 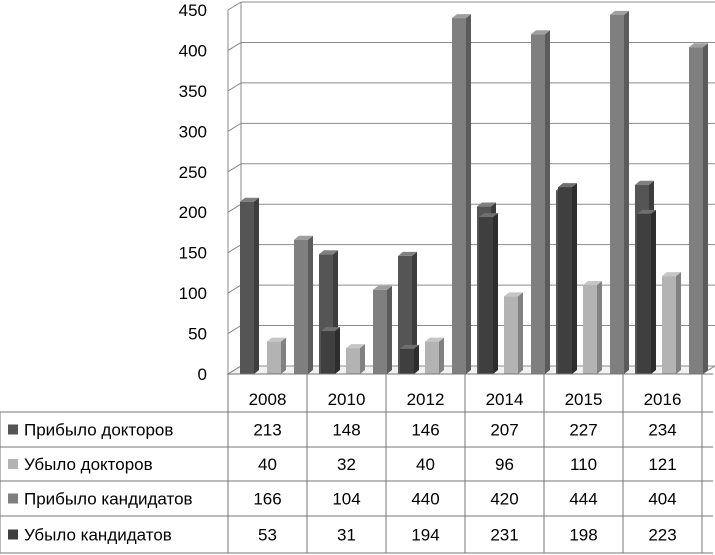 I want to click on data-label: 420, so click(x=504, y=499).